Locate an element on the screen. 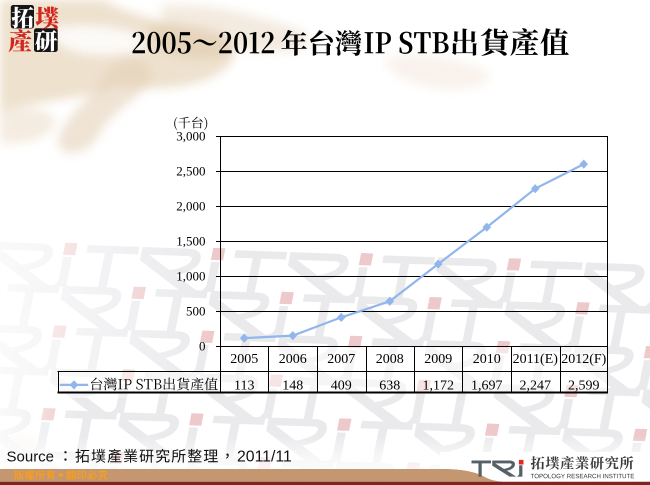 The width and height of the screenshot is (650, 485). svg-text: 2,599 is located at coordinates (584, 385).